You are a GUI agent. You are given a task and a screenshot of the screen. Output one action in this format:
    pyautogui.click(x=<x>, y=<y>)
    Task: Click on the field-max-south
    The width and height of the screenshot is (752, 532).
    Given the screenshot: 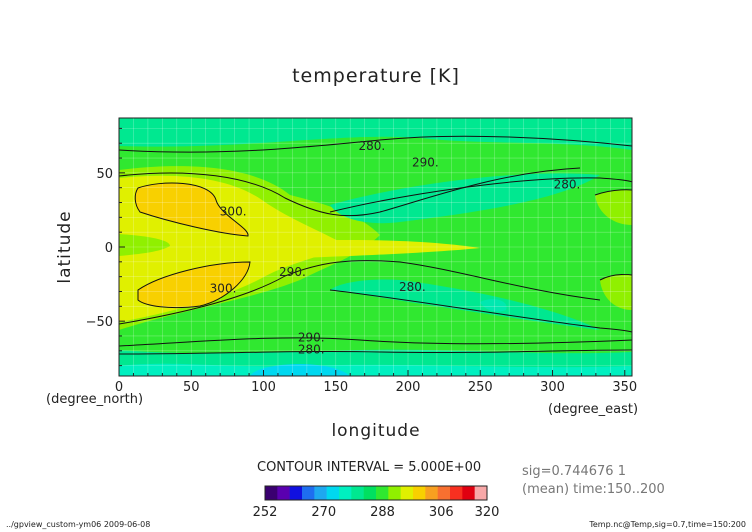 What is the action you would take?
    pyautogui.click(x=194, y=285)
    